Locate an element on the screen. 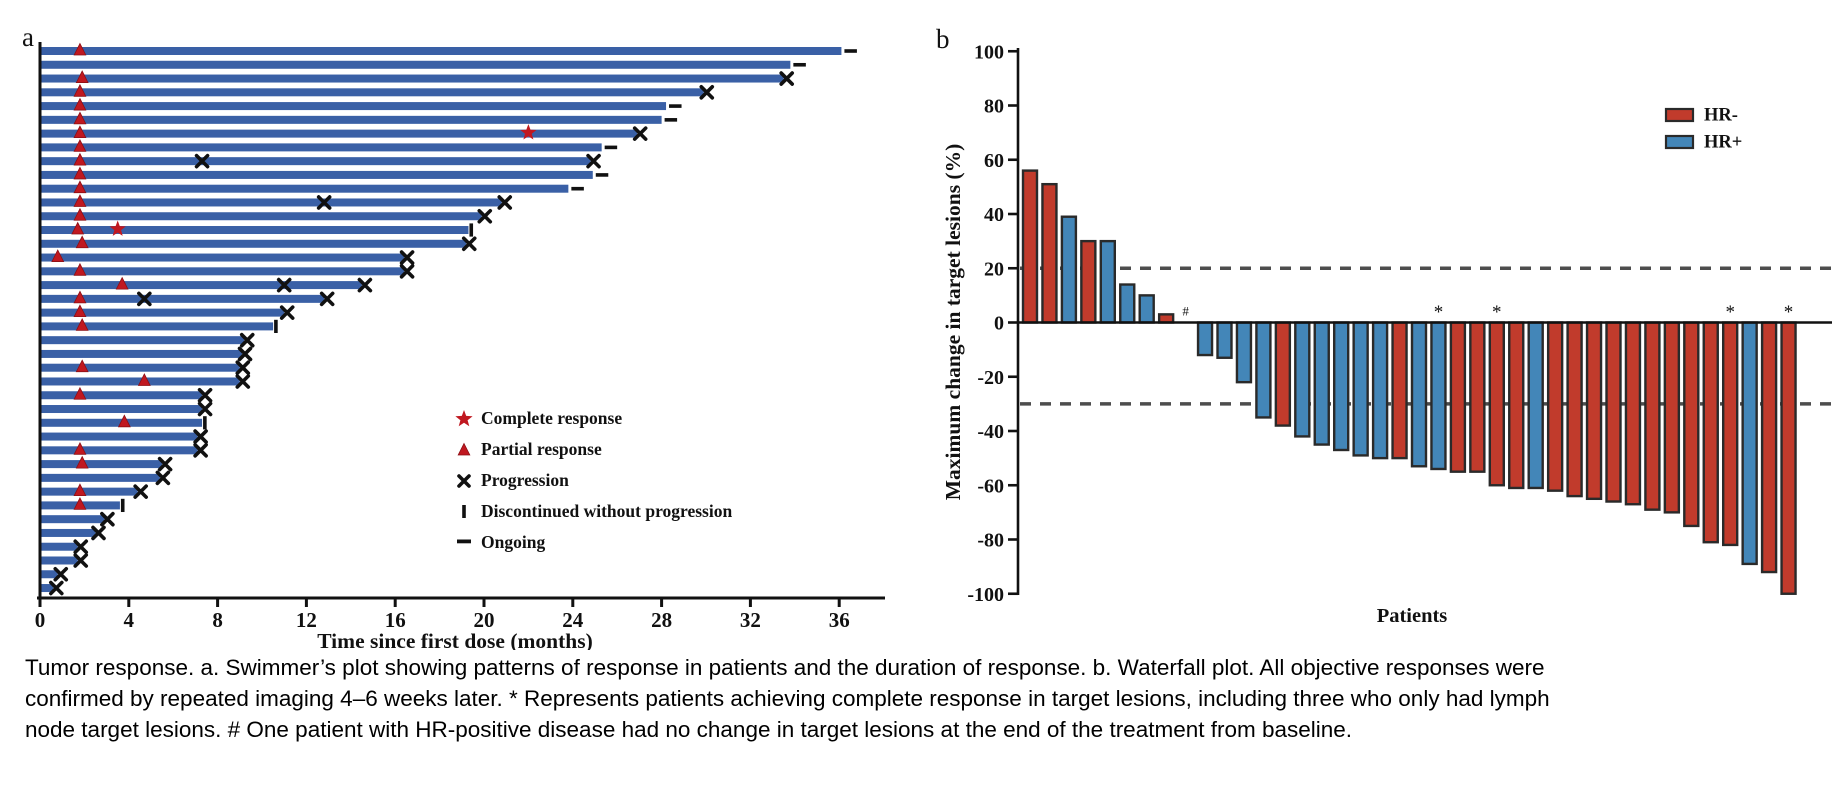 The image size is (1835, 803). legend-item-label: Ongoing is located at coordinates (513, 542).